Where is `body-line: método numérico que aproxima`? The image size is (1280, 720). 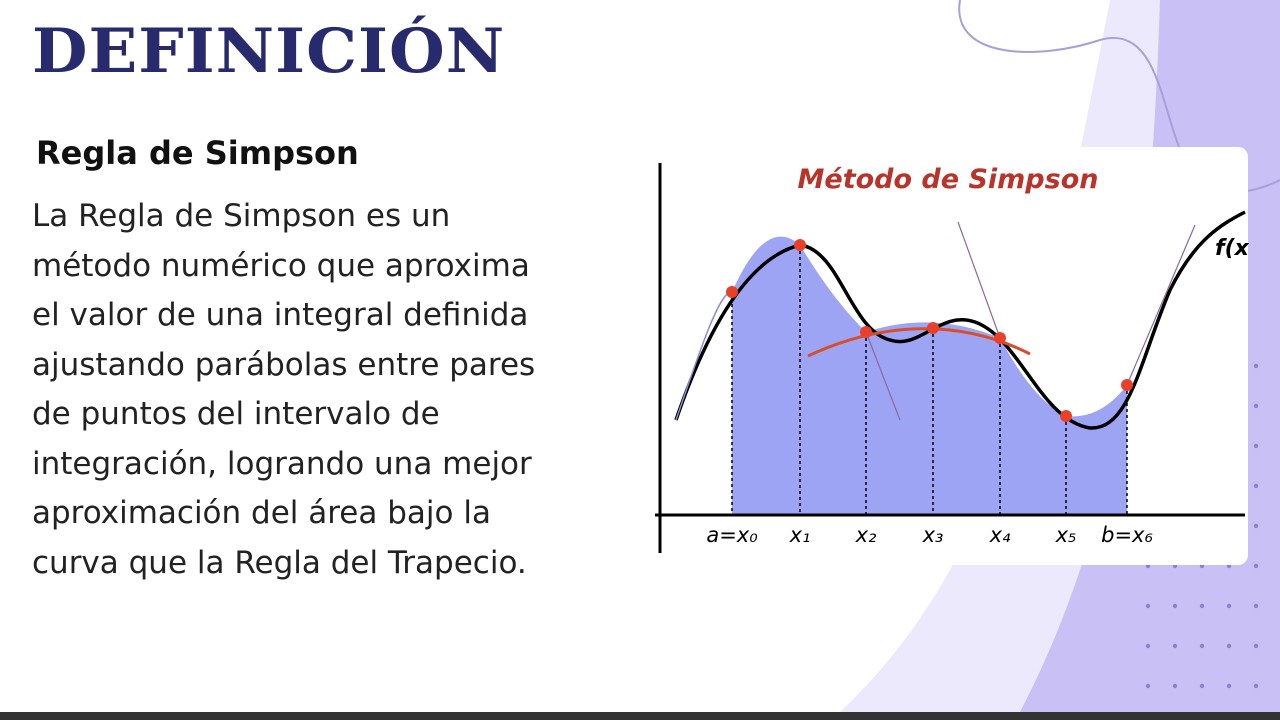
body-line: método numérico que aproxima is located at coordinates (281, 265).